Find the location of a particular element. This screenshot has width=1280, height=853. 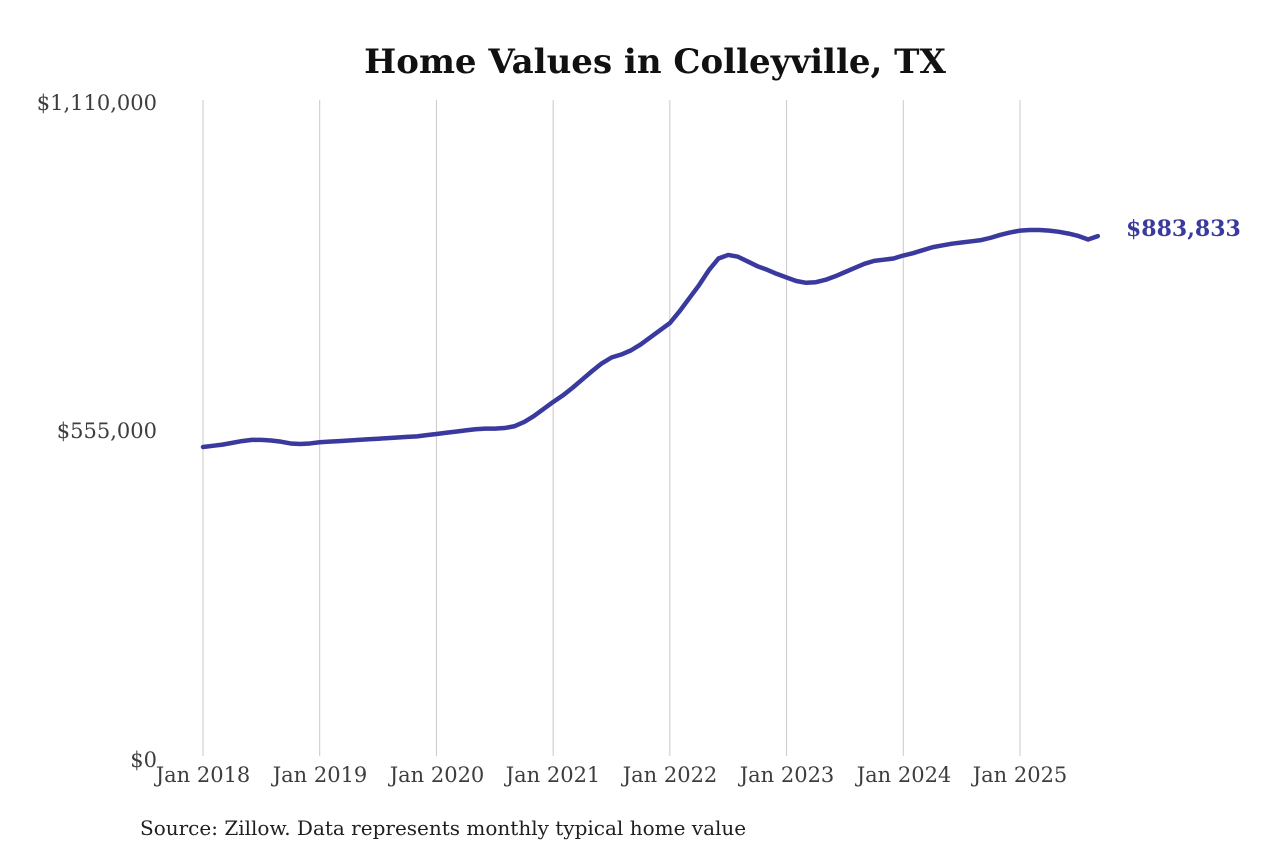

x-tick-jan-2020: Jan 2020 is located at coordinates (436, 775).